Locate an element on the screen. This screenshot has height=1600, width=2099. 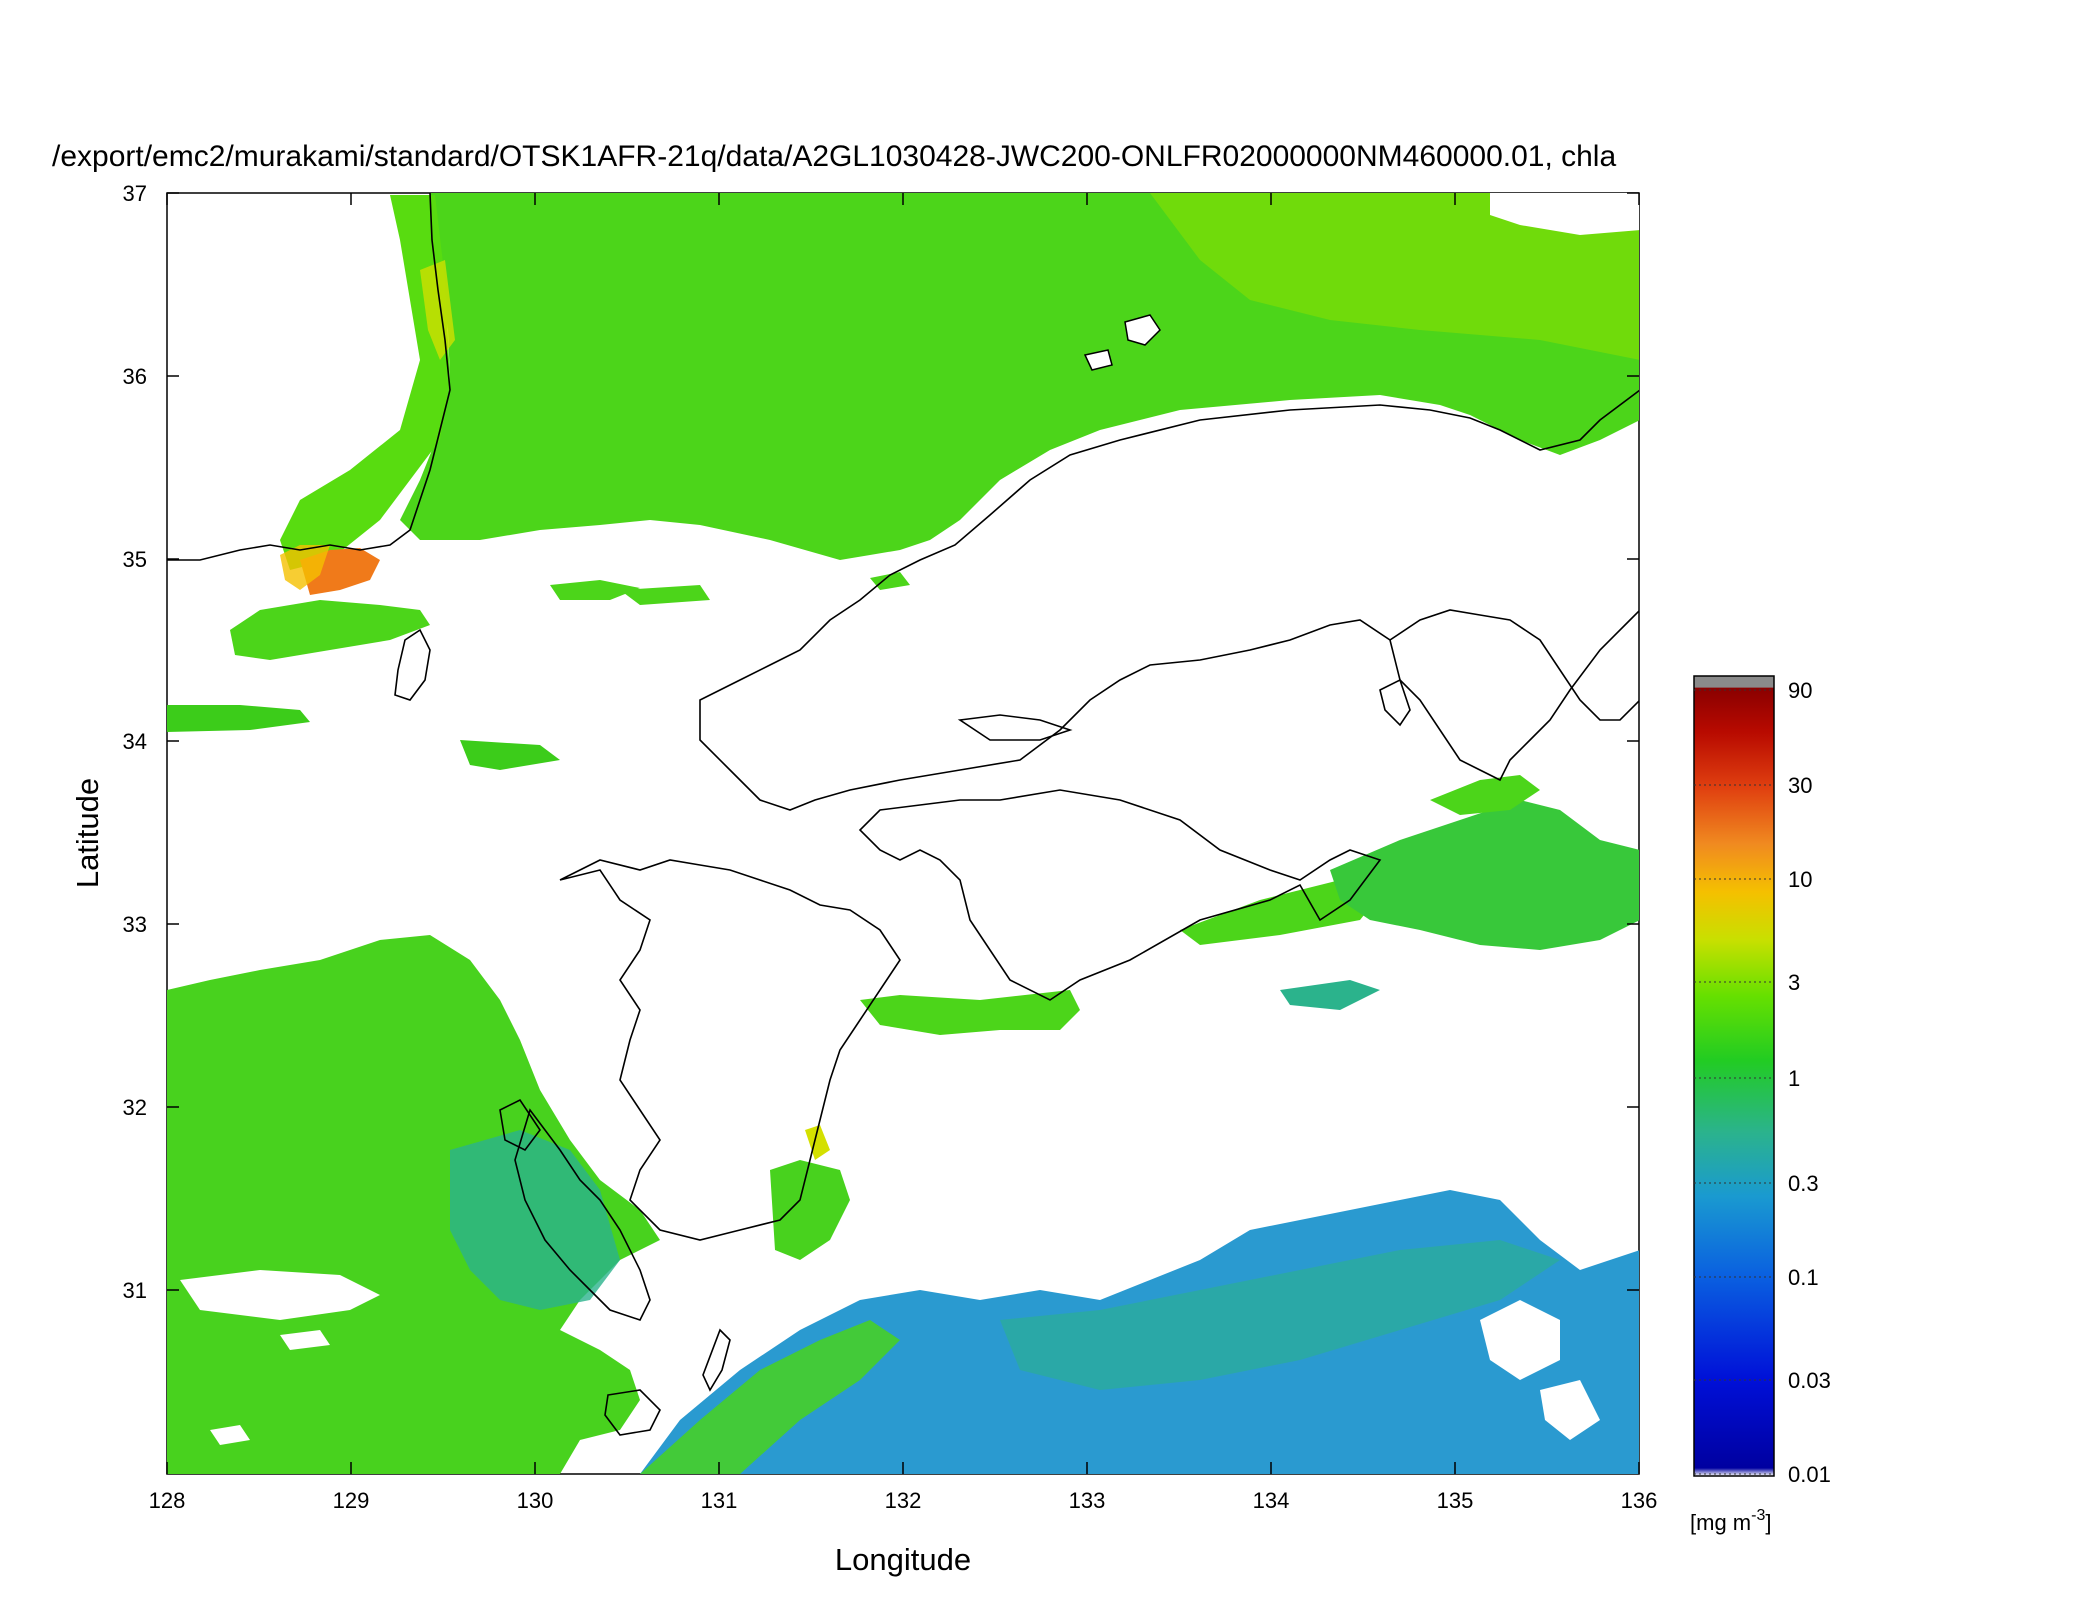
coastline-honshu-north is located at coordinates (1169, 600).